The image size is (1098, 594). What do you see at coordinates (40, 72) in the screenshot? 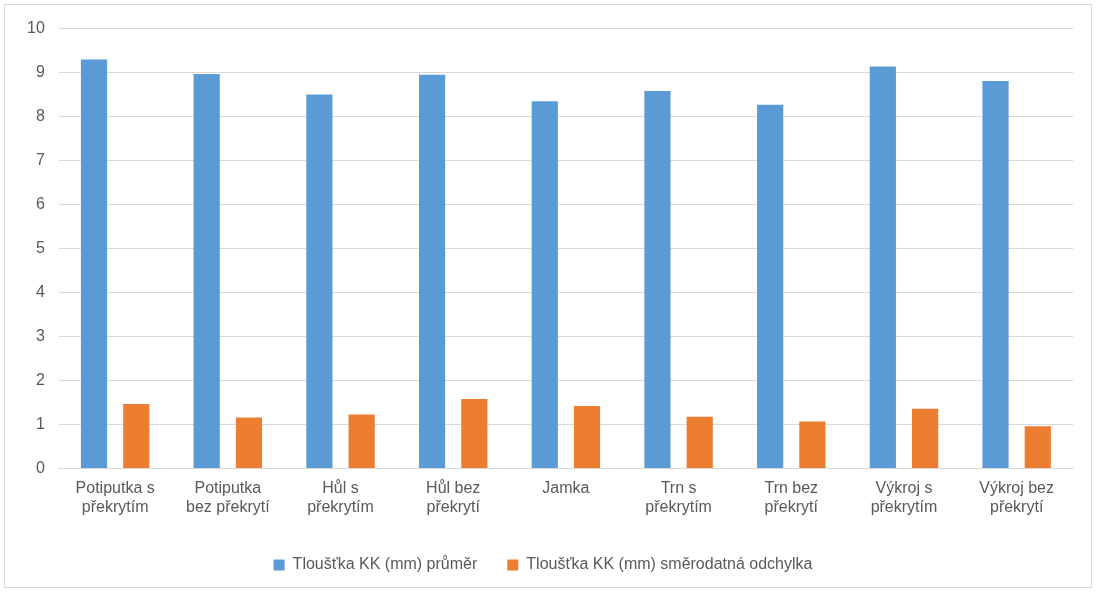
I see `y-tick-label: 9` at bounding box center [40, 72].